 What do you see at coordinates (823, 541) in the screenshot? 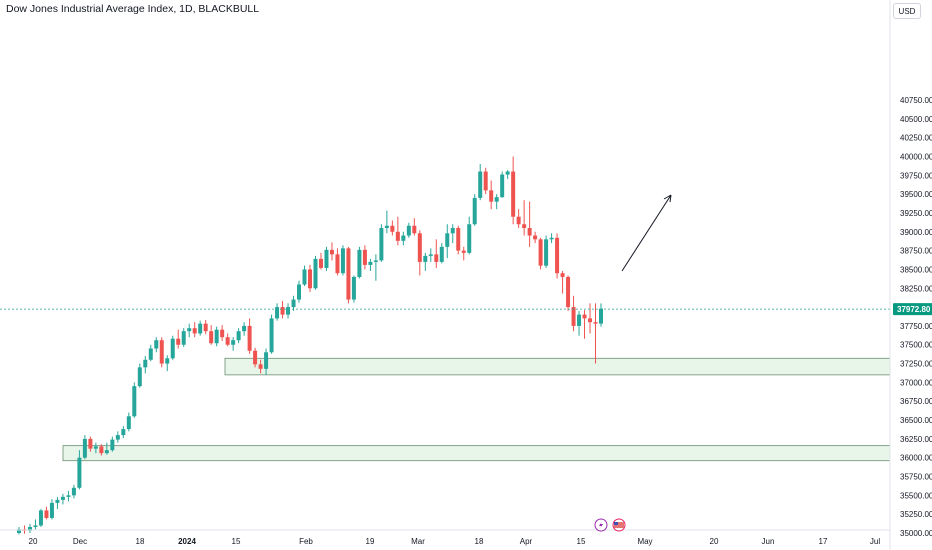
I see `time-tick-label: 17` at bounding box center [823, 541].